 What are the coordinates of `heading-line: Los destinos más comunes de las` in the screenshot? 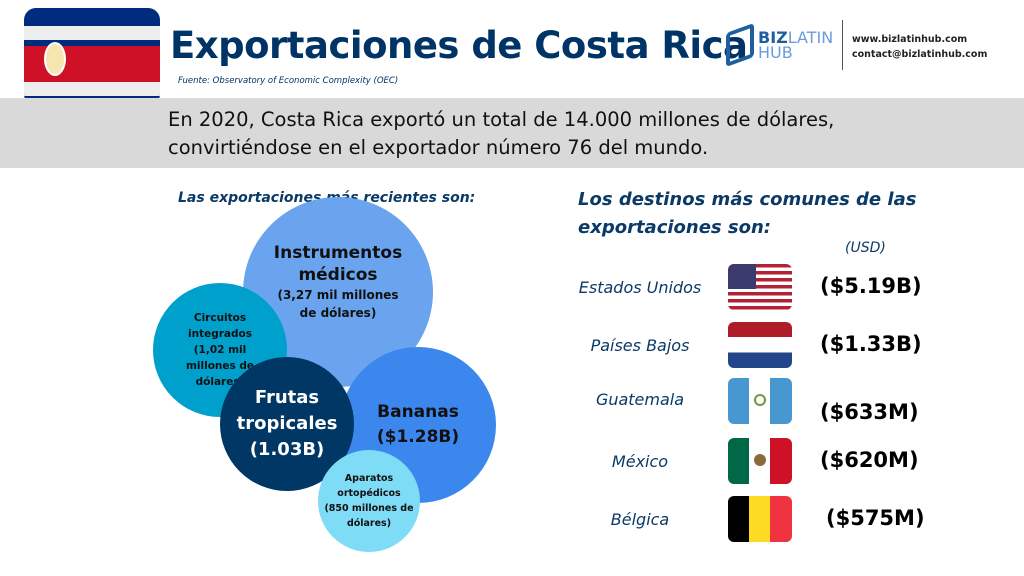 It's located at (747, 199).